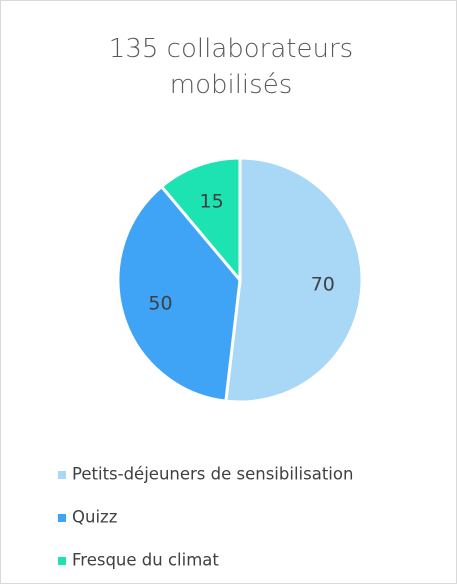  I want to click on legend-label: Petits-déjeuners de sensibilisation, so click(212, 474).